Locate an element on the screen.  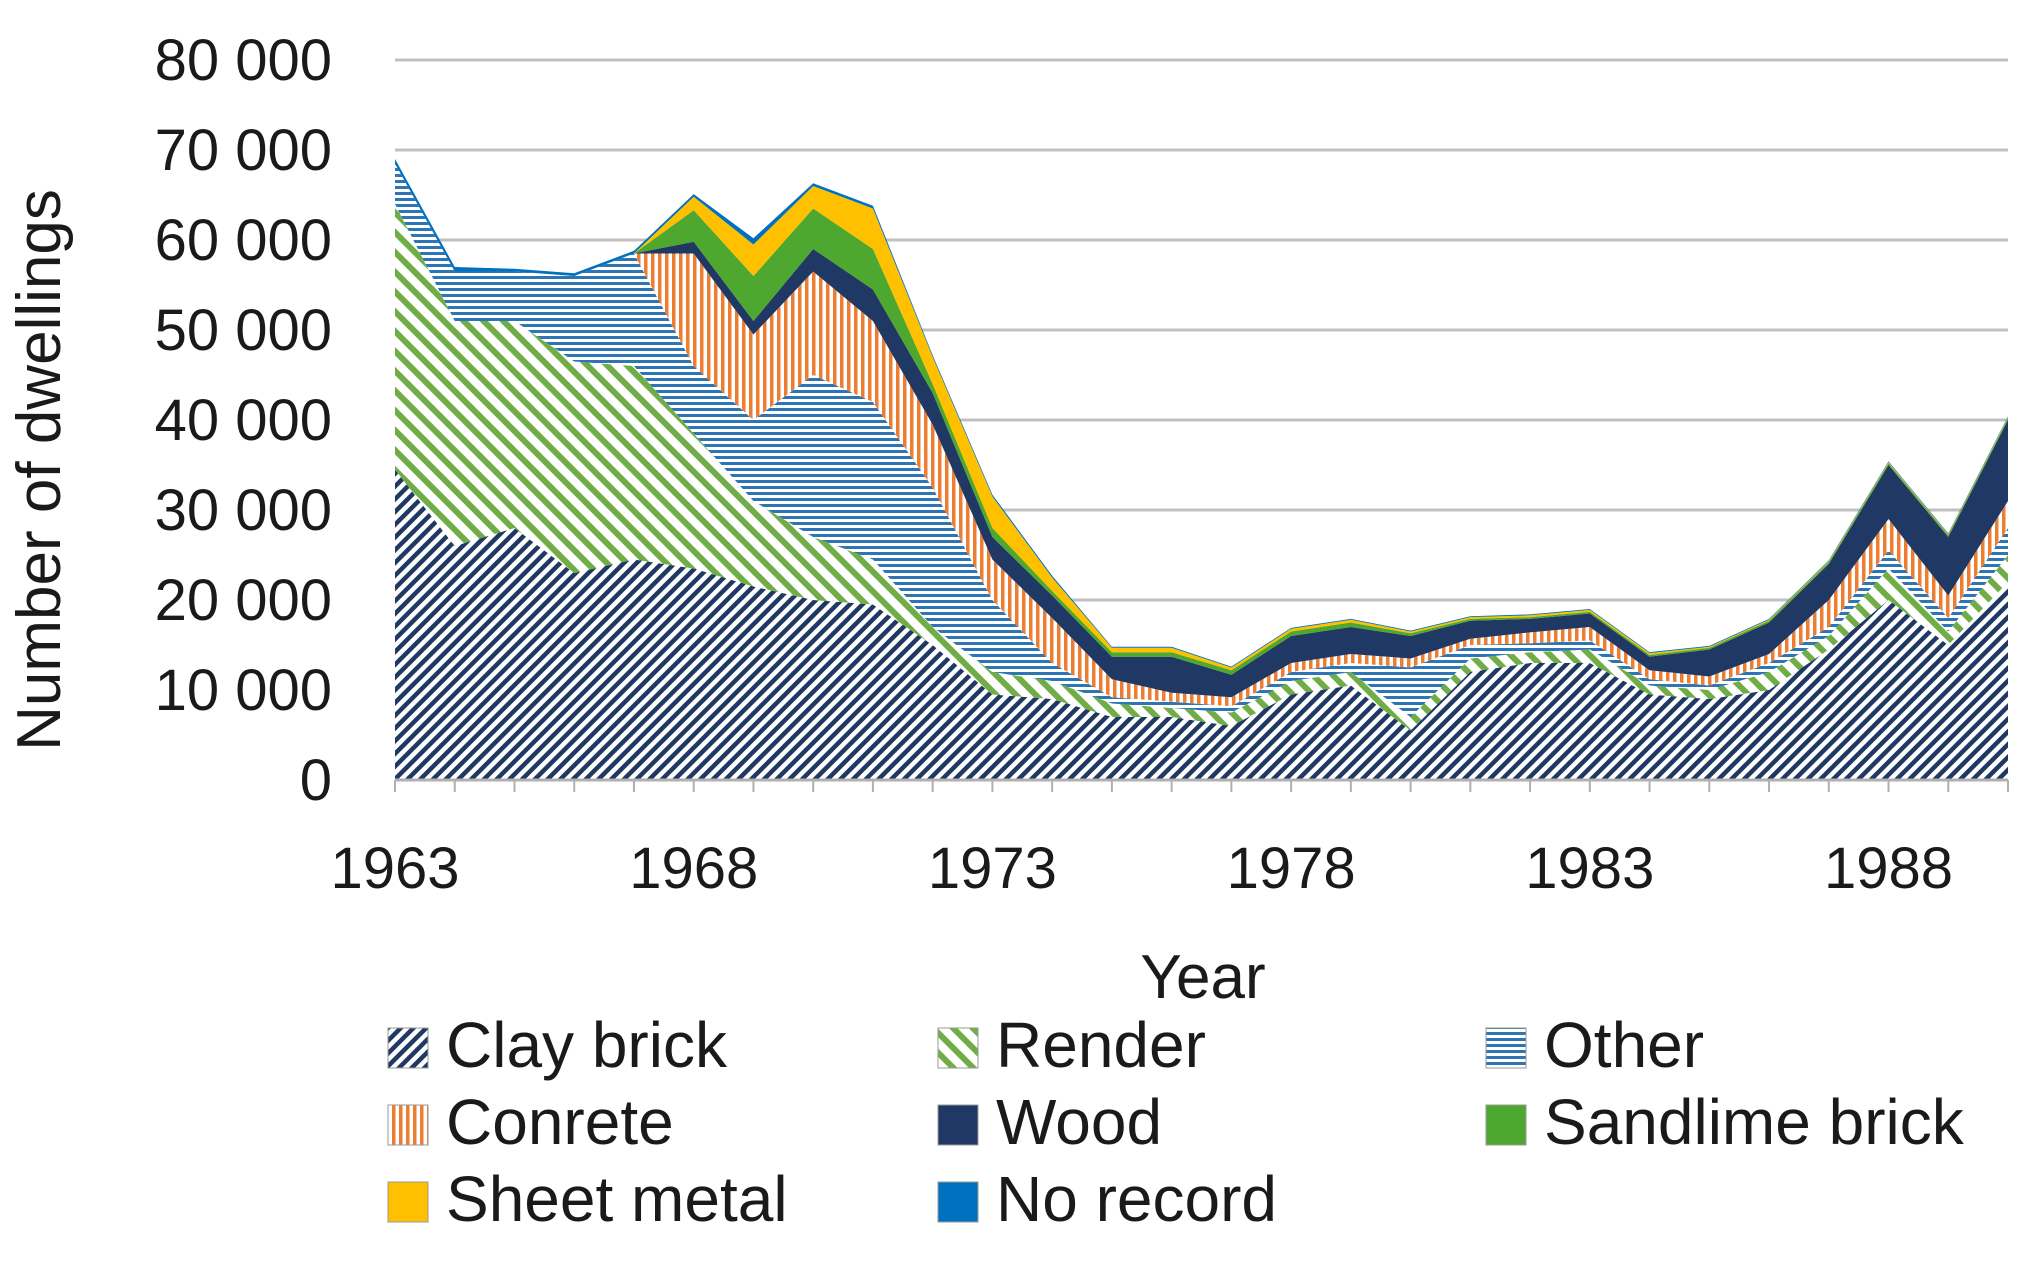
x-tick-label: 1978 is located at coordinates (1291, 868).